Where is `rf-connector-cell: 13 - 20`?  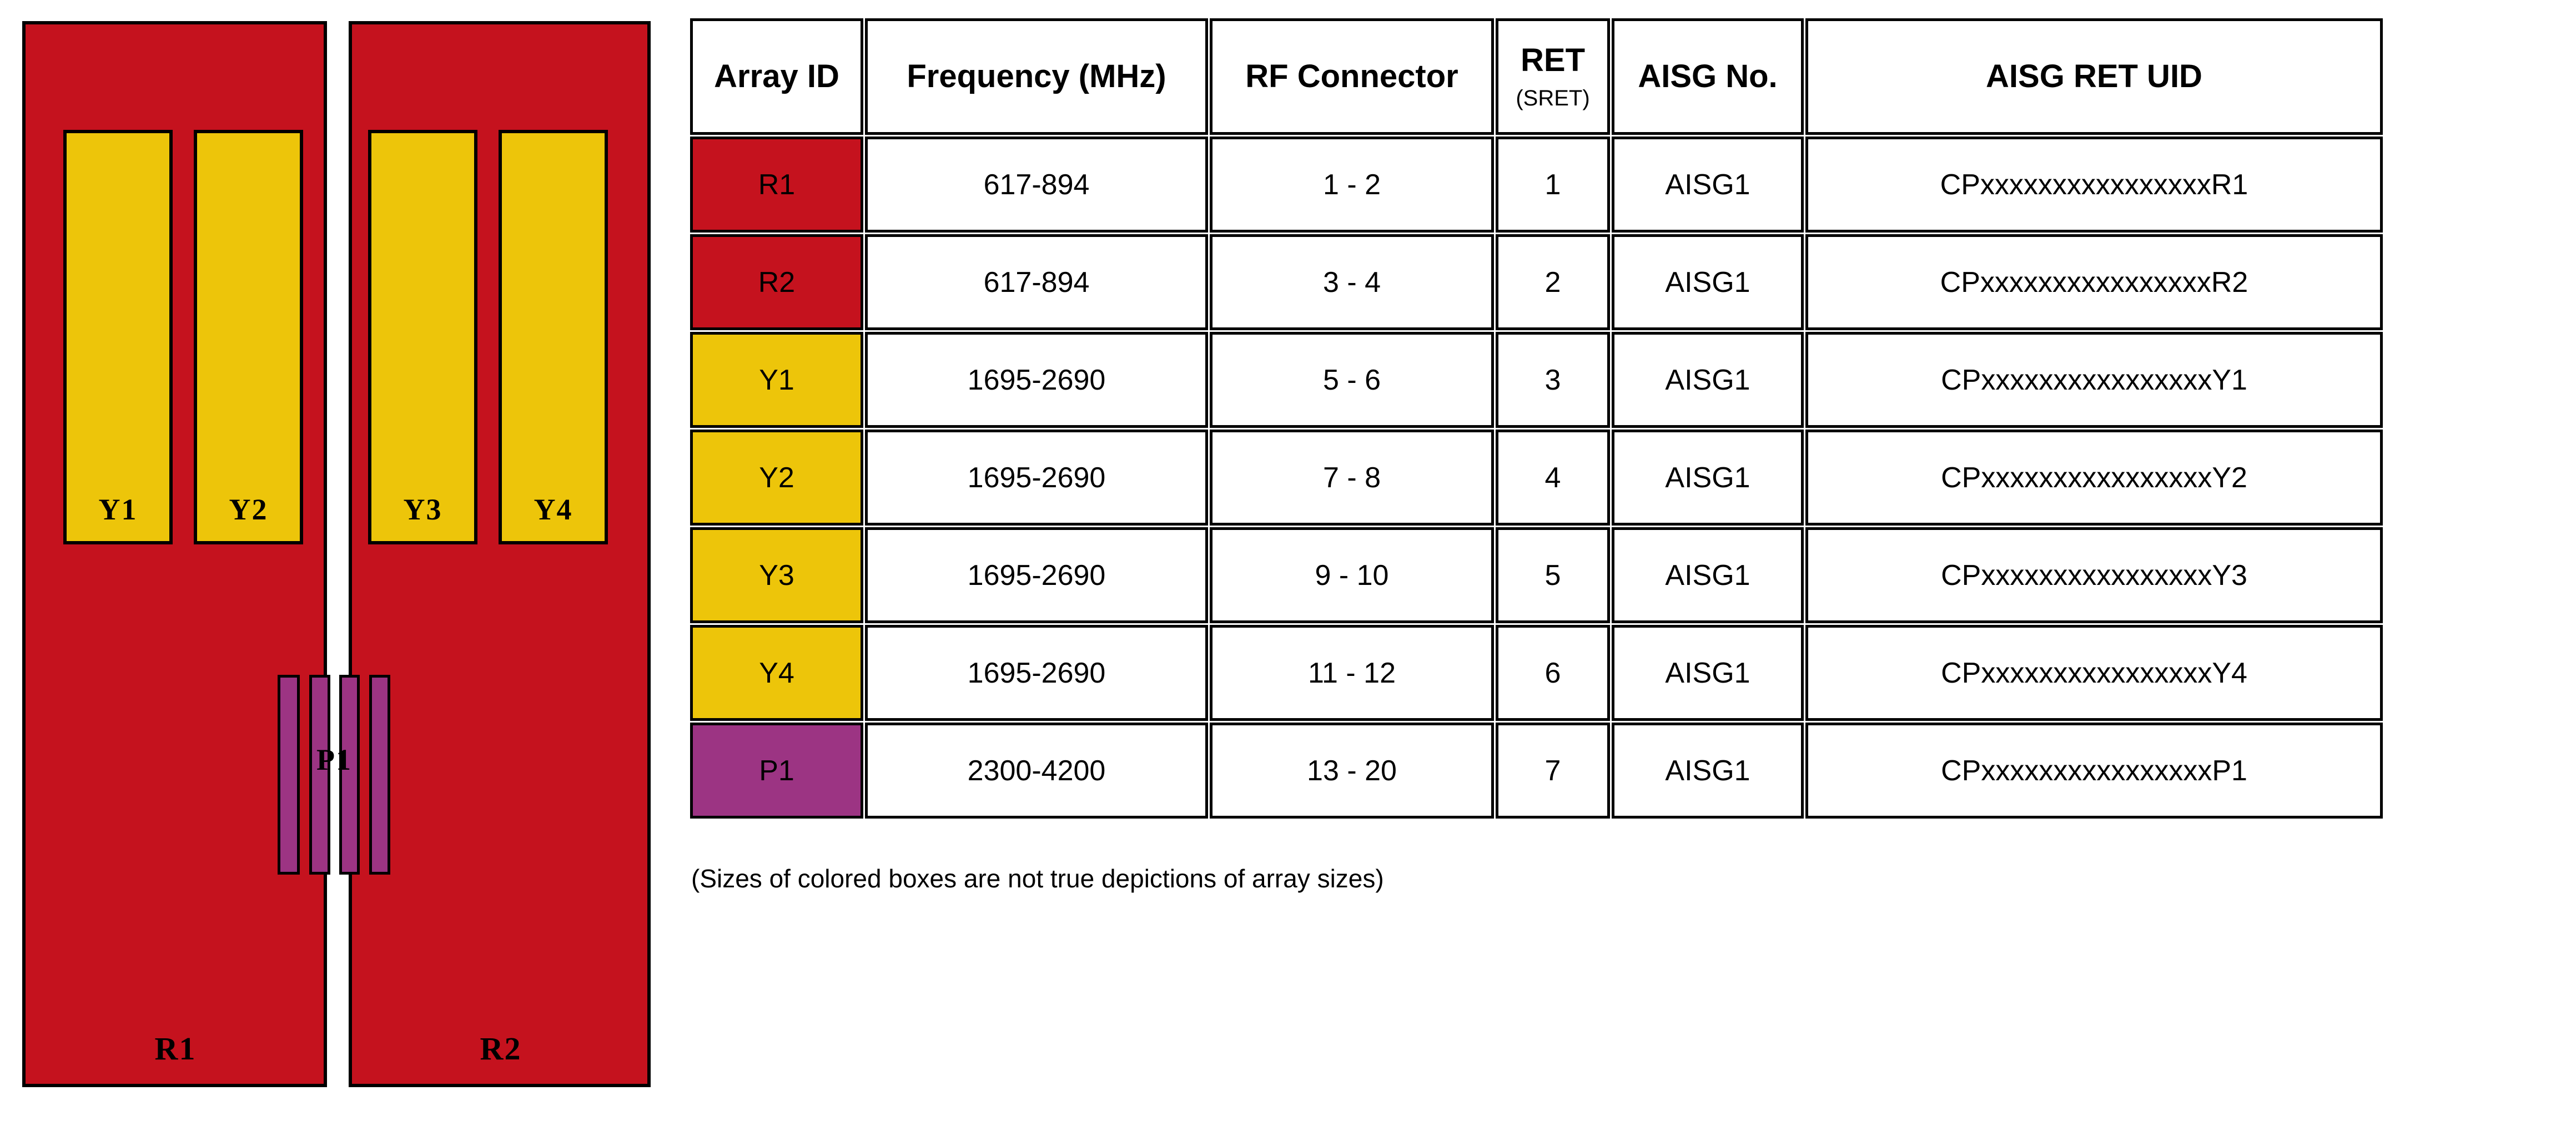 rf-connector-cell: 13 - 20 is located at coordinates (1352, 771).